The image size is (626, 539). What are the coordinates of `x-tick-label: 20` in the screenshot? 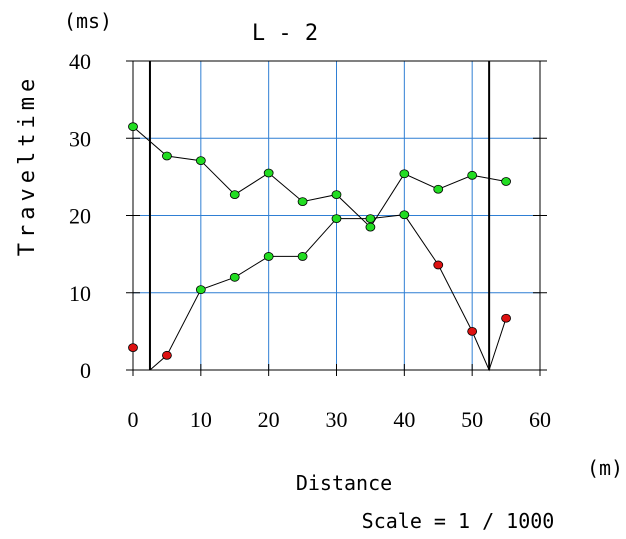 It's located at (269, 419).